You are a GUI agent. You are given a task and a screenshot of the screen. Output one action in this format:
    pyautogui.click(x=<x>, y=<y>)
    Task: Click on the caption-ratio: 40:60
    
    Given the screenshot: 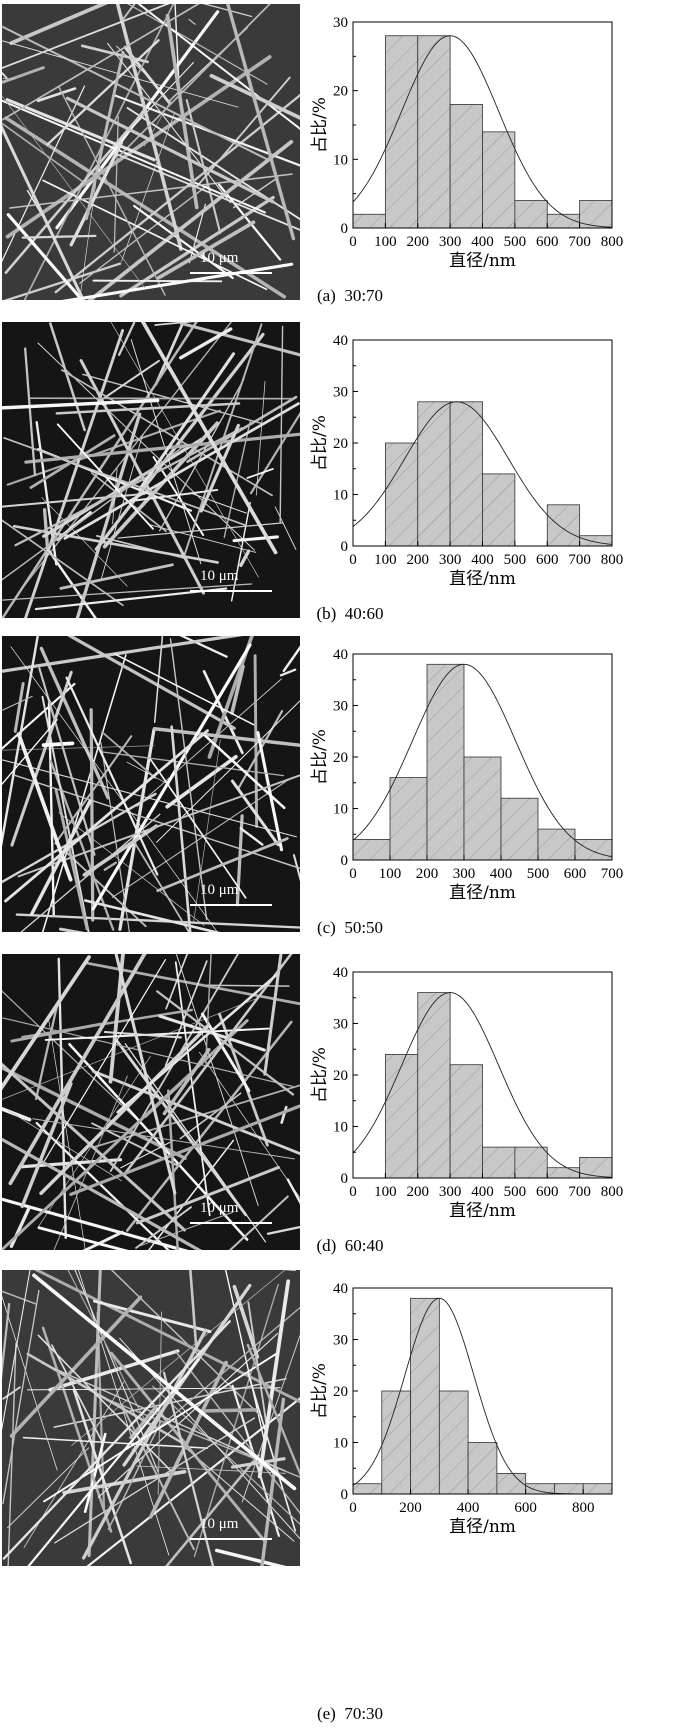 What is the action you would take?
    pyautogui.click(x=364, y=613)
    